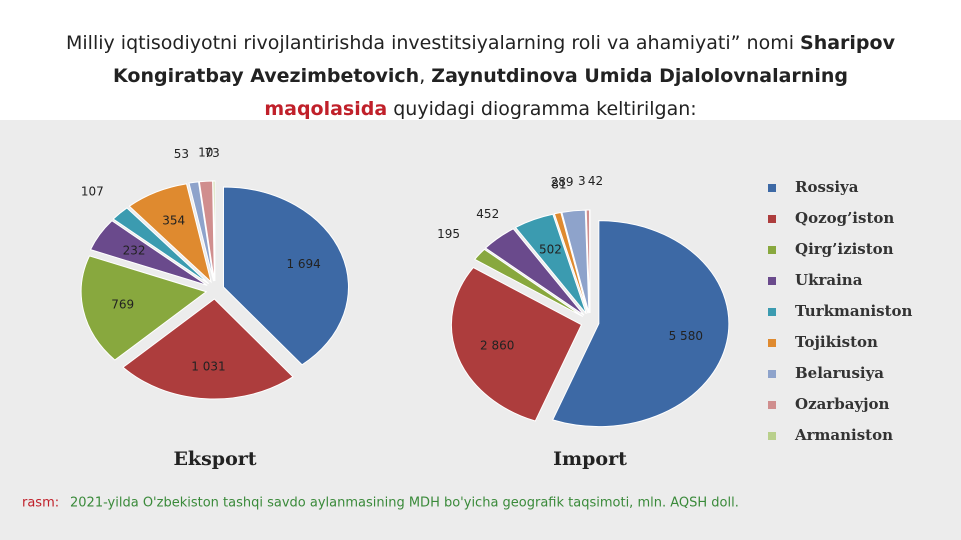 Image resolution: width=961 pixels, height=540 pixels. I want to click on heading-run: ,, so click(425, 76).